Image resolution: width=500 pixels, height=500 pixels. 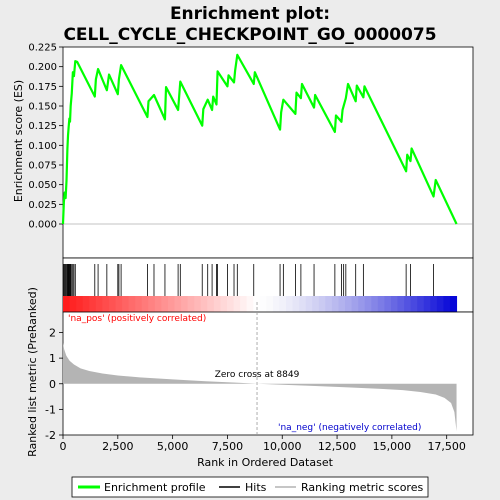 What do you see at coordinates (155, 487) in the screenshot?
I see `legend-item-profile: Enrichment profile` at bounding box center [155, 487].